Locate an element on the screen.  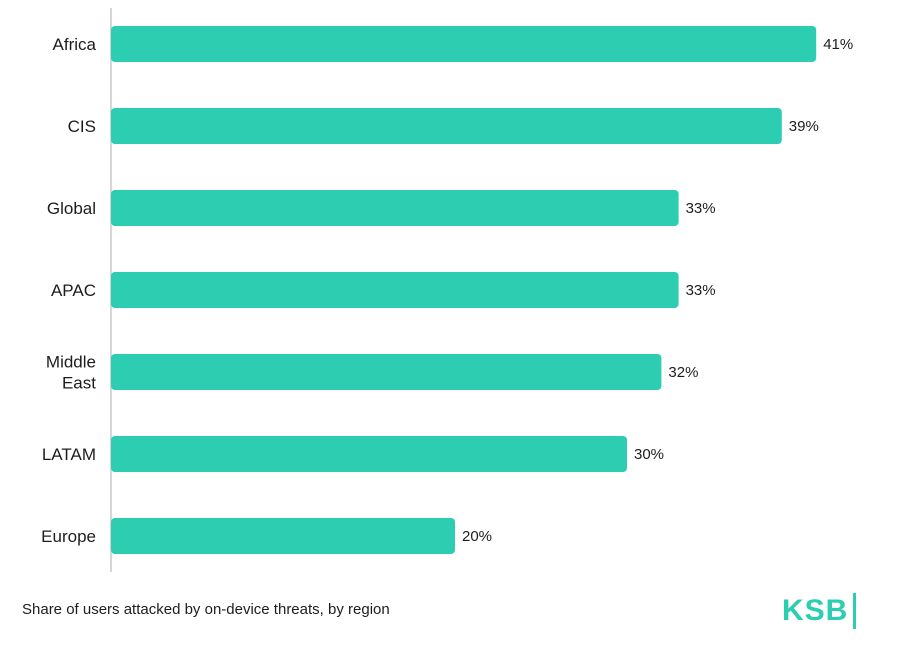
value-label: 32% is located at coordinates (683, 372).